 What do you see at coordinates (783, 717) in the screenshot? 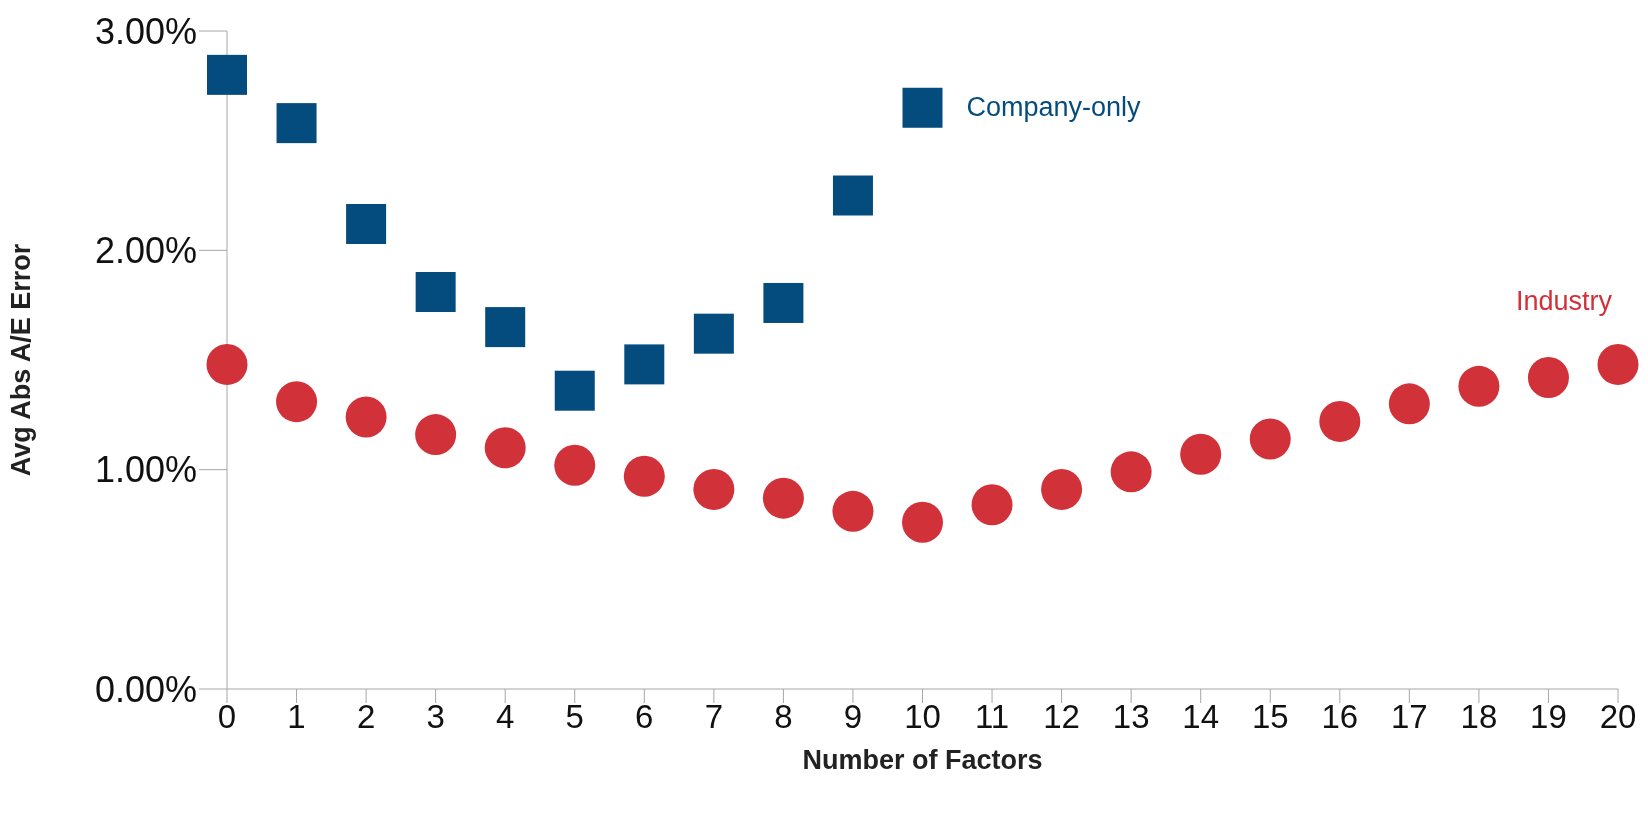
I see `x-tick-label: 8` at bounding box center [783, 717].